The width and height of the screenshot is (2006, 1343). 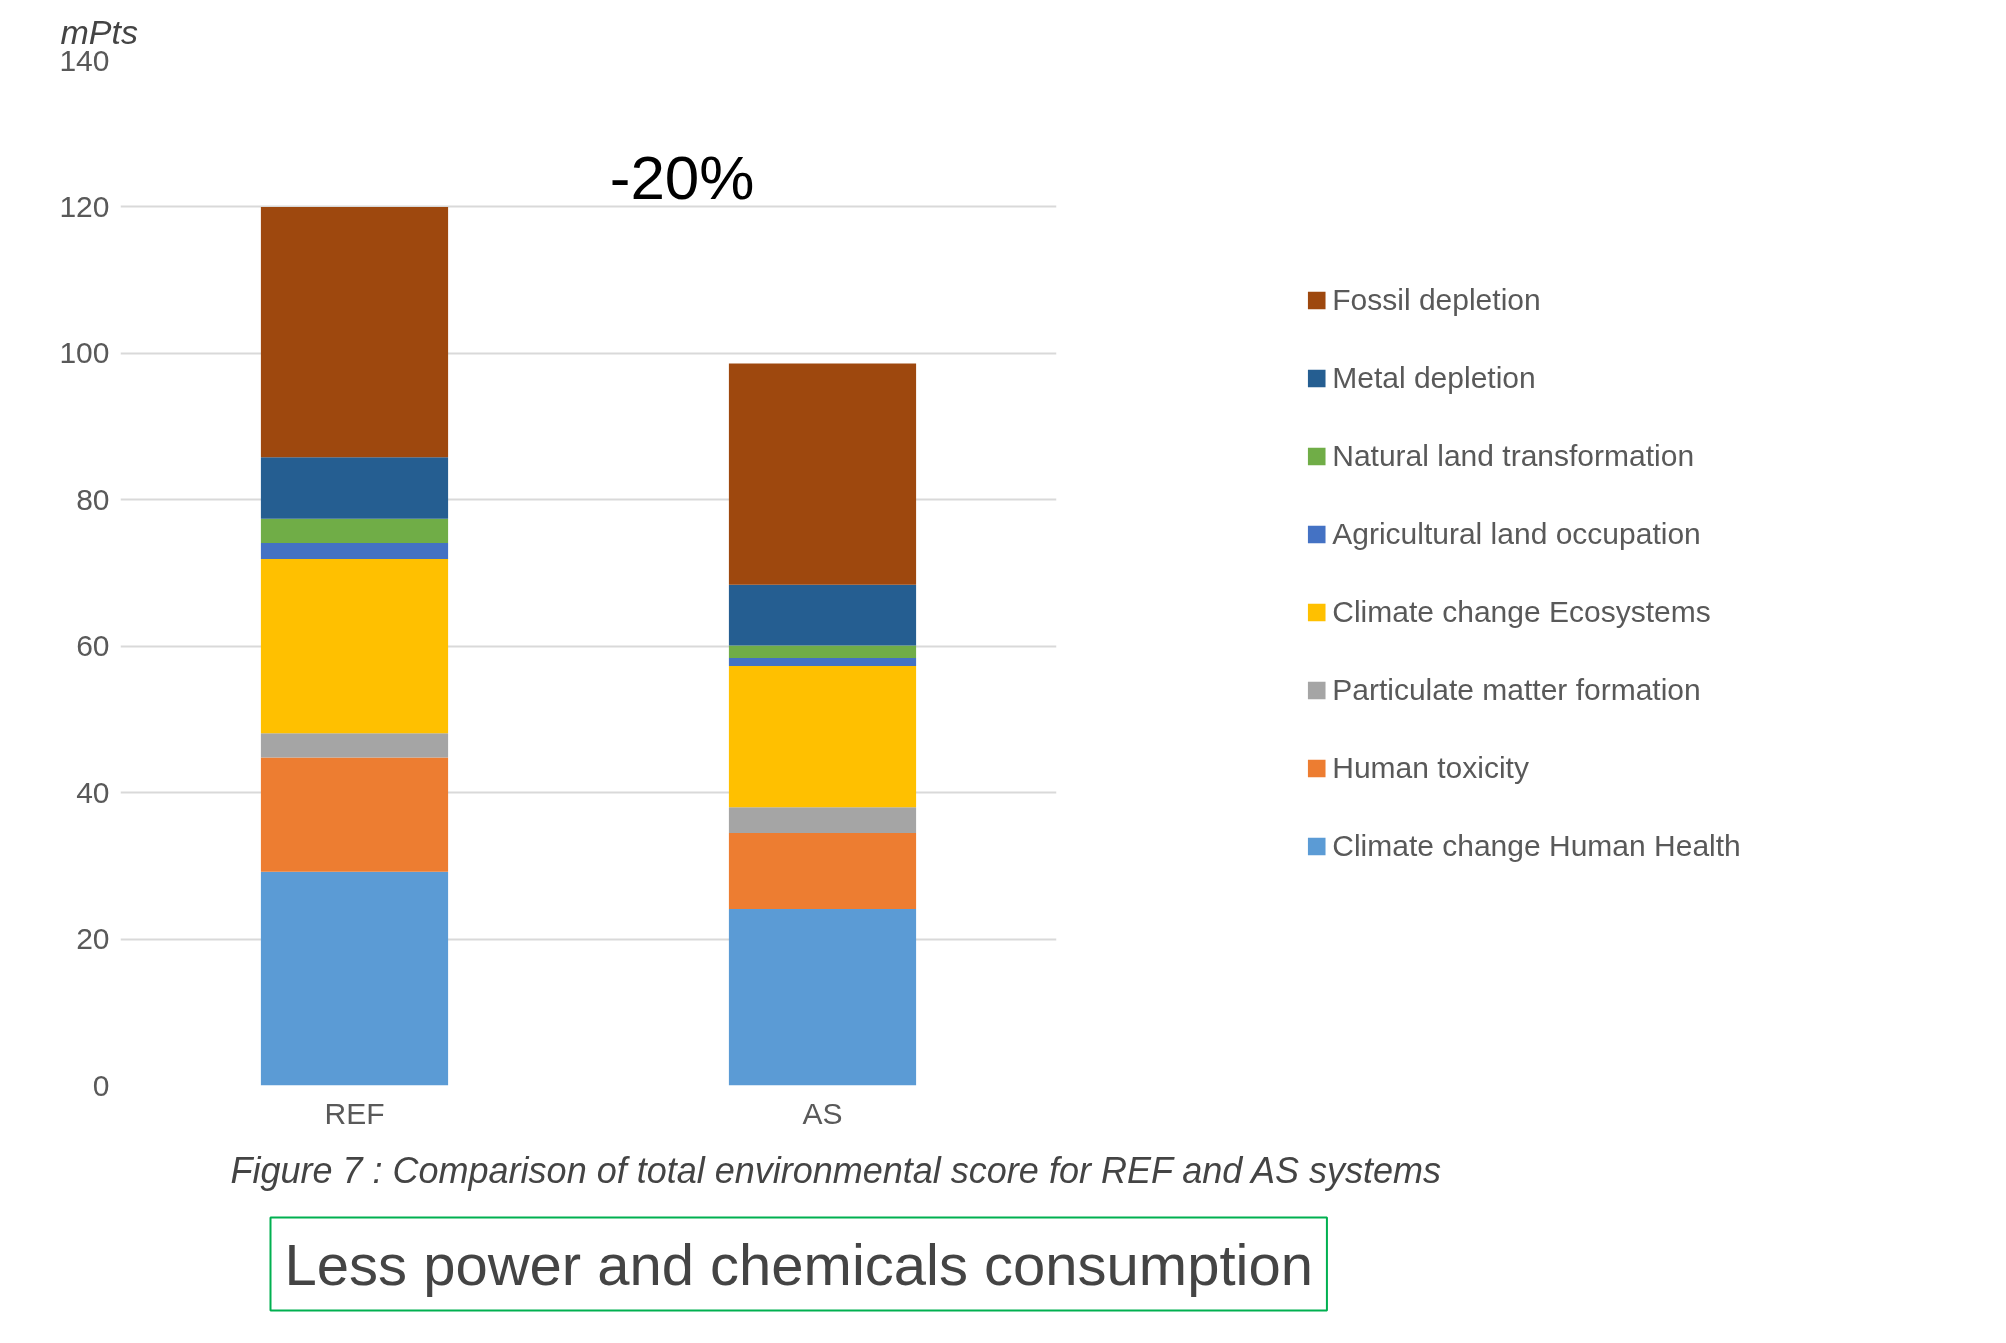 I want to click on y-tick-label: 60, so click(x=93, y=646).